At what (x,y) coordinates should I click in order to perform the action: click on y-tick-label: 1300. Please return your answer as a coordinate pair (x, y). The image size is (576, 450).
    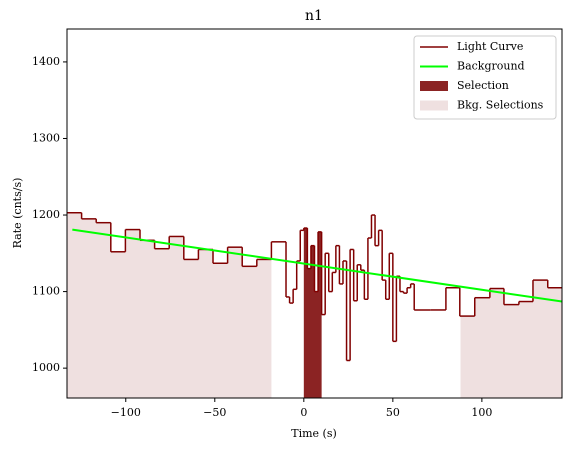
    Looking at the image, I should click on (46, 137).